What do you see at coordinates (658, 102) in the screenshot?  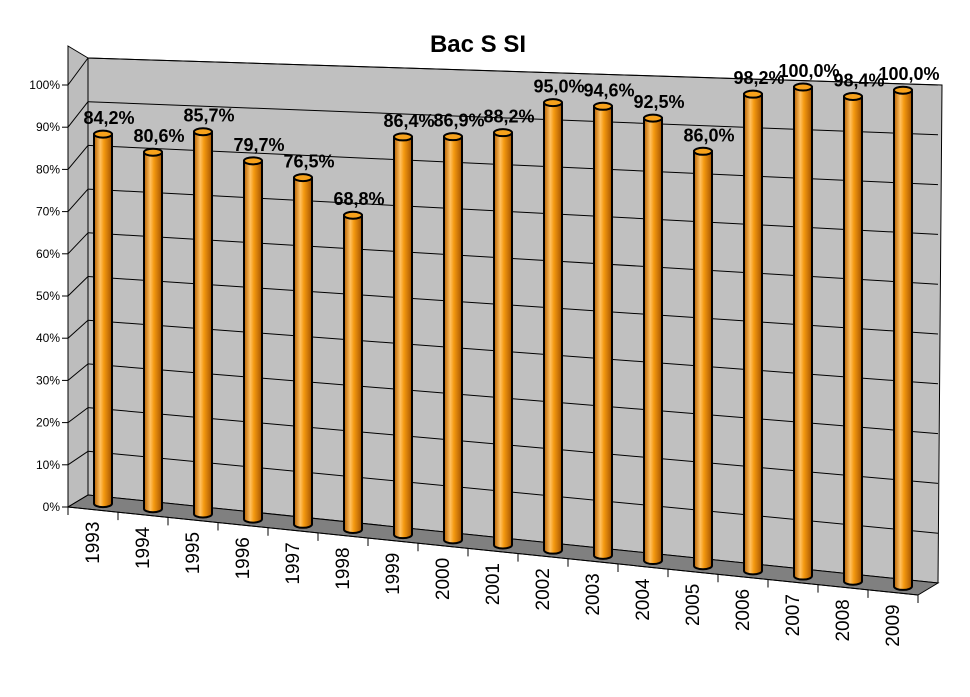 I see `data-label: 92,5%` at bounding box center [658, 102].